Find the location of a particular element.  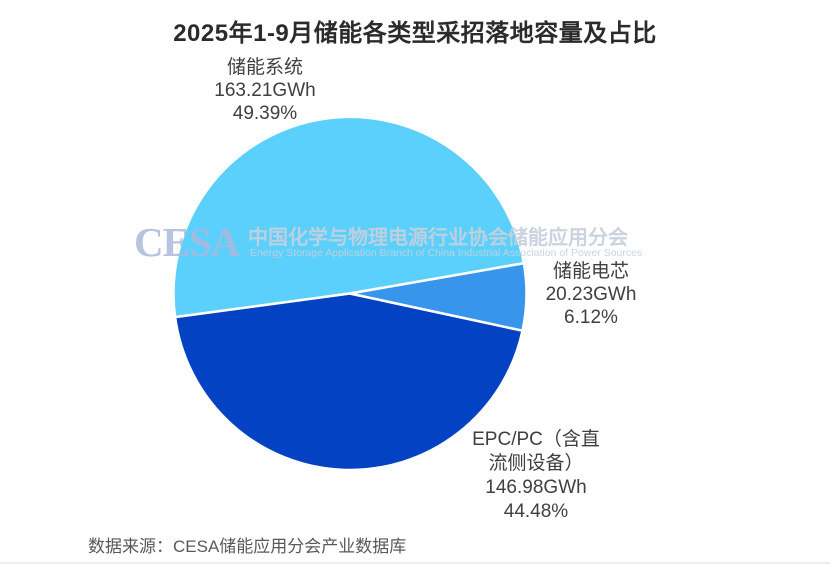

callout-line: 163.21GWh is located at coordinates (265, 90).